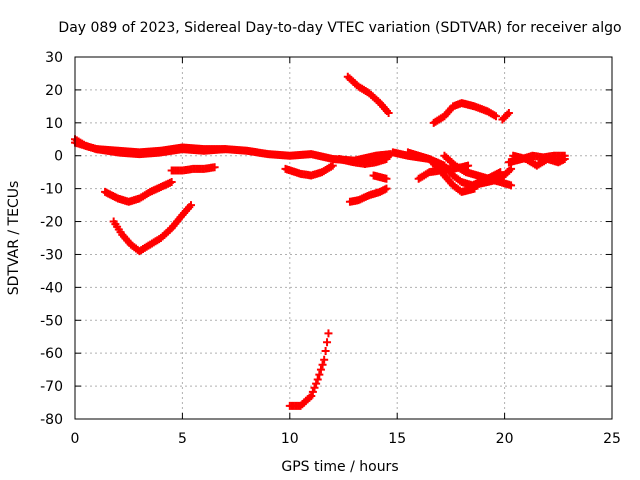 The image size is (640, 480). What do you see at coordinates (309, 170) in the screenshot?
I see `series-track-d` at bounding box center [309, 170].